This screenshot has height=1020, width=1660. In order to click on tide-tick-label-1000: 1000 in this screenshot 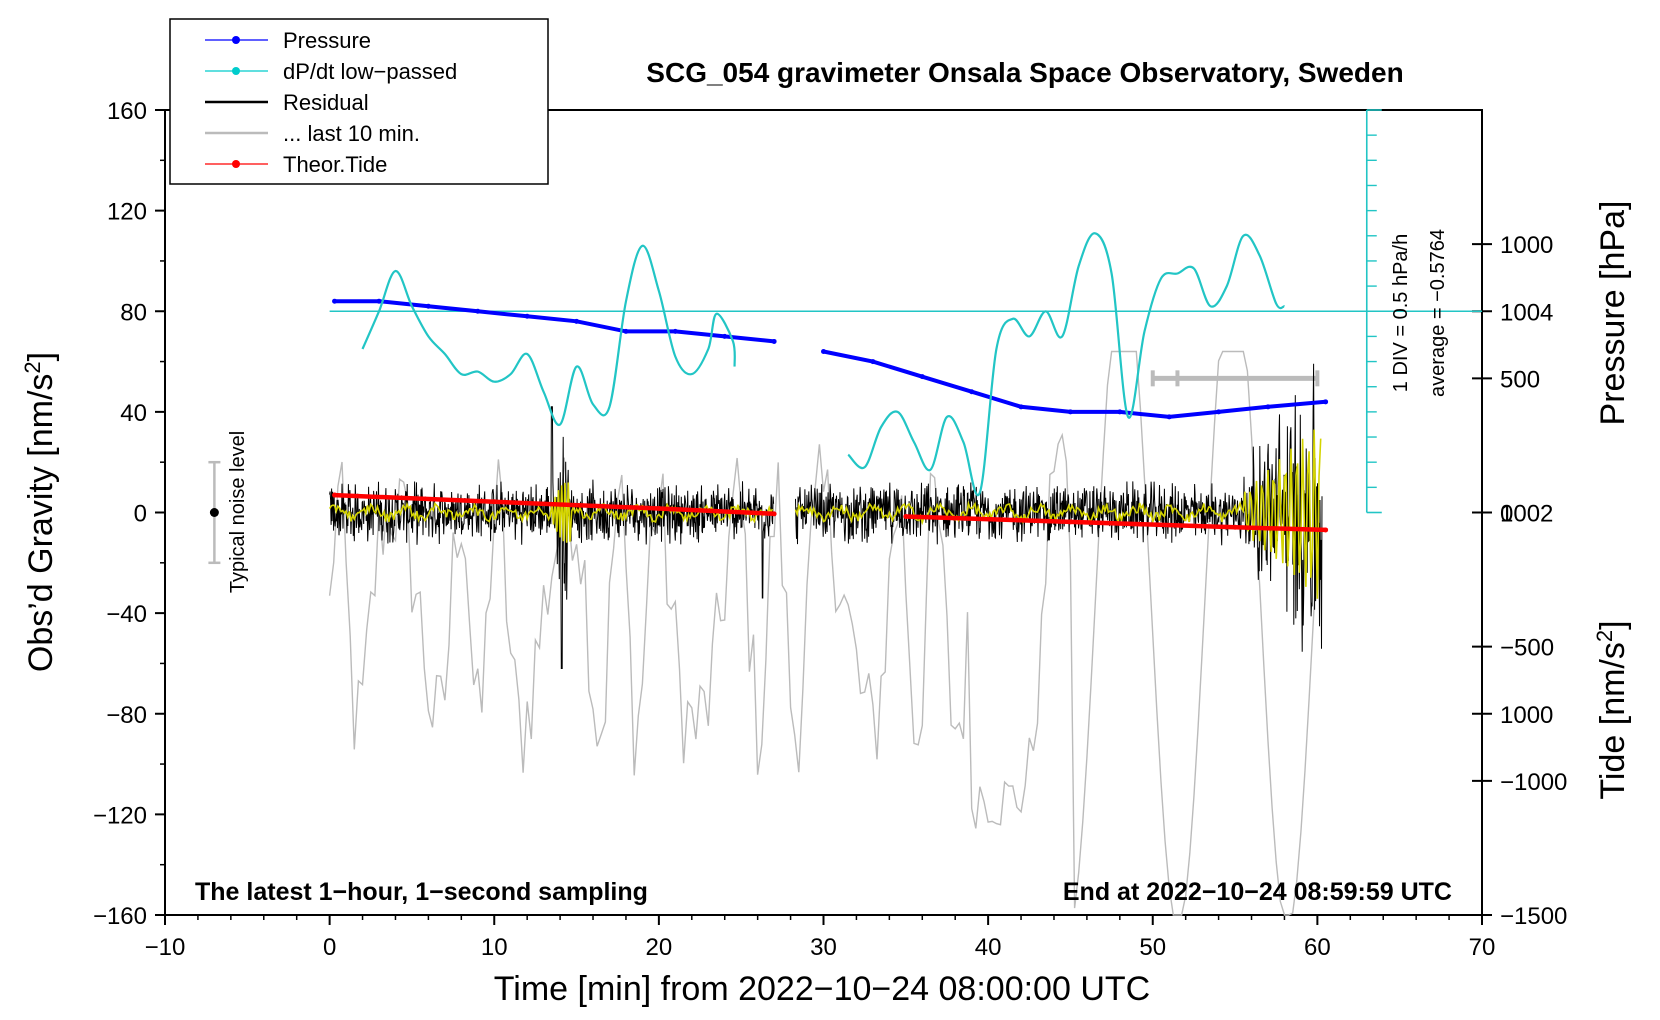, I will do `click(1526, 245)`.